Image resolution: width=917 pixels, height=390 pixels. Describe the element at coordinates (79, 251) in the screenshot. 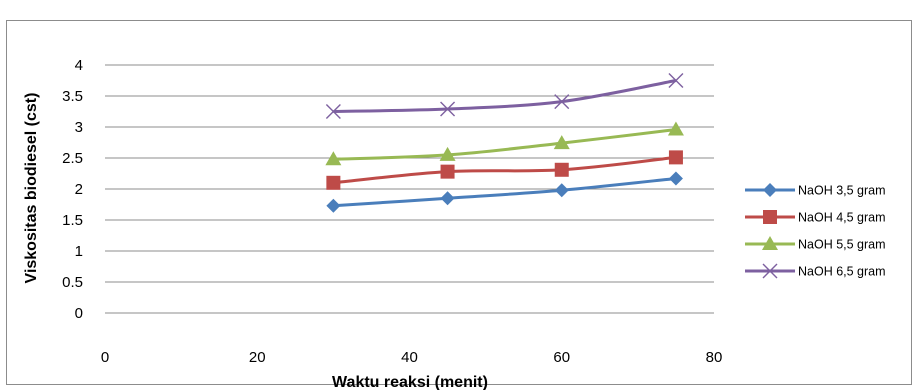

I see `y-tick-label: 1` at that location.